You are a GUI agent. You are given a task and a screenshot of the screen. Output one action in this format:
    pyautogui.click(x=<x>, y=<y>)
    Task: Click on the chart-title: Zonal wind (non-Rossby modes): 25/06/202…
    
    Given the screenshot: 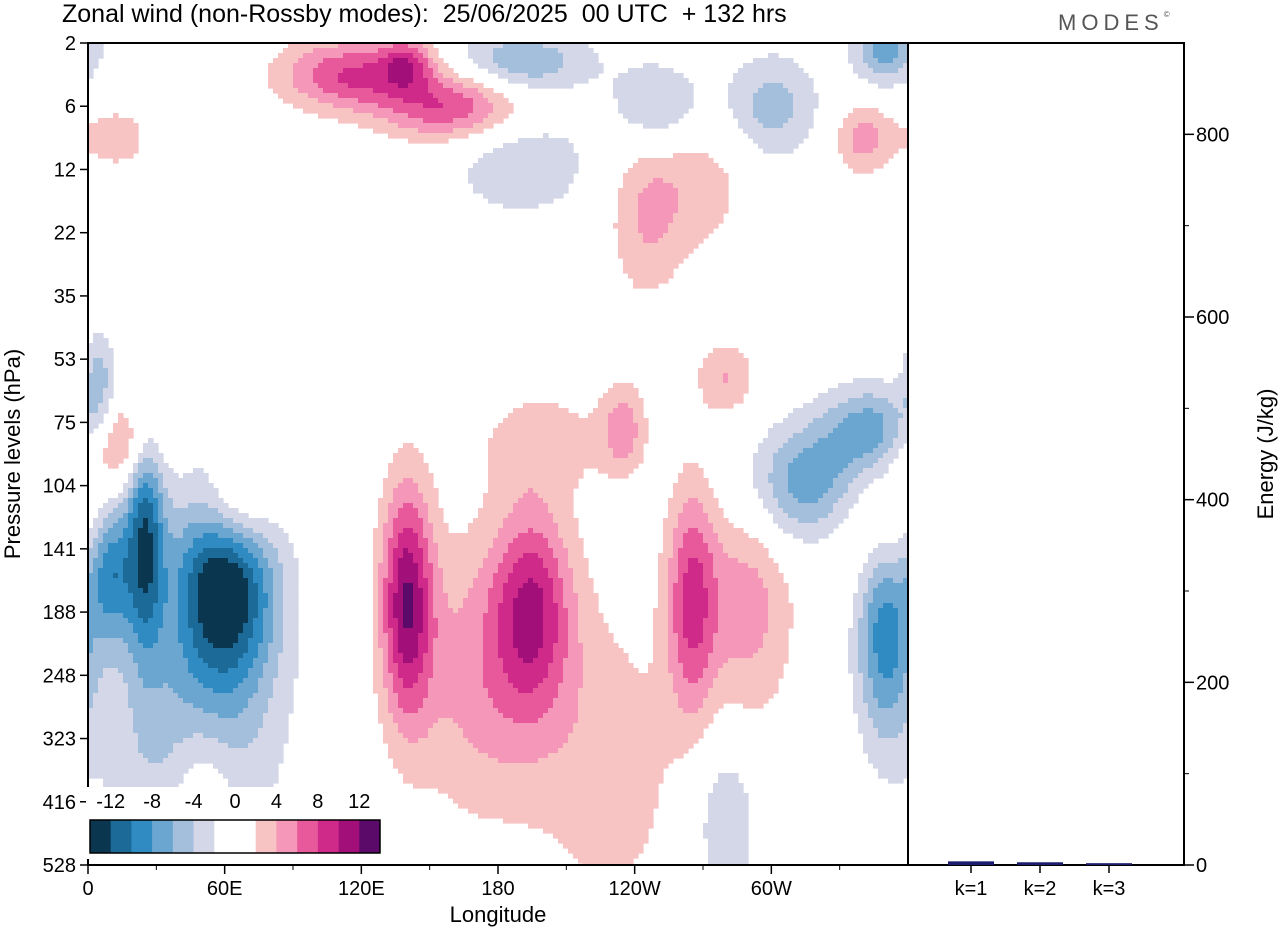 What is the action you would take?
    pyautogui.click(x=424, y=14)
    